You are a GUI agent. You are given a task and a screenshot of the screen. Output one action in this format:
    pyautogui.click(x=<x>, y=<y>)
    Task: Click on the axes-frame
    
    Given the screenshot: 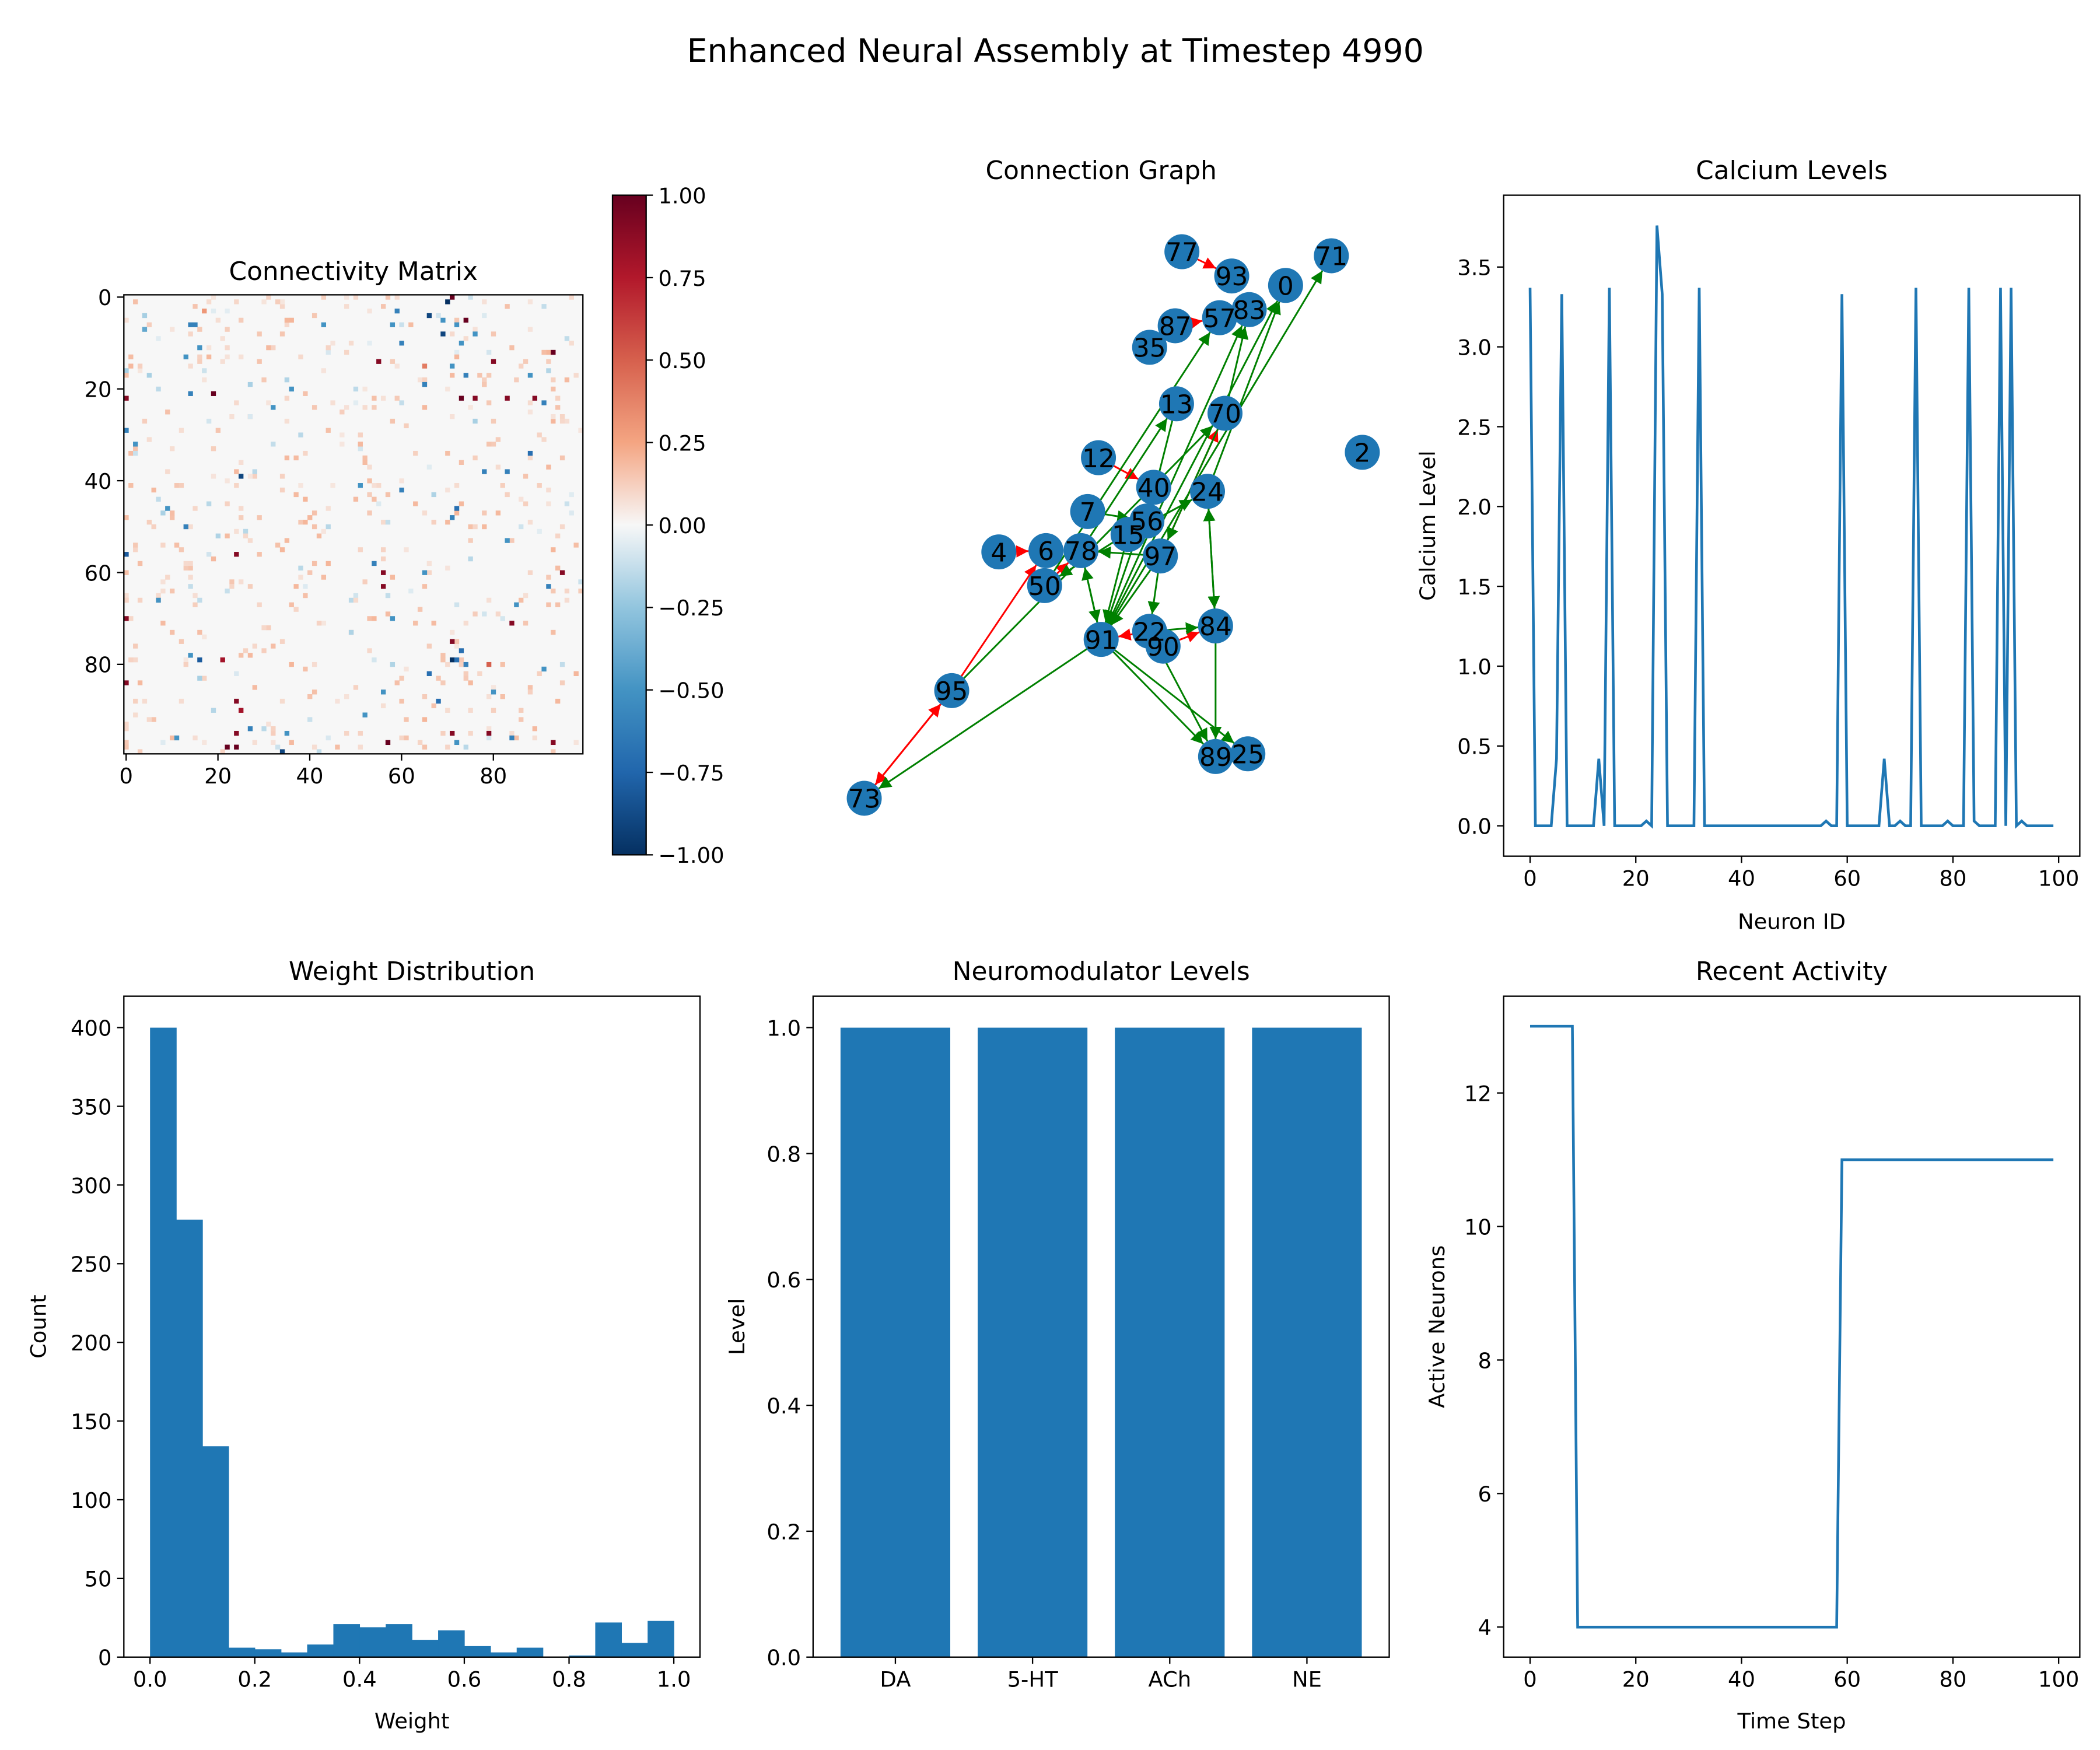 What is the action you would take?
    pyautogui.click(x=1792, y=1326)
    